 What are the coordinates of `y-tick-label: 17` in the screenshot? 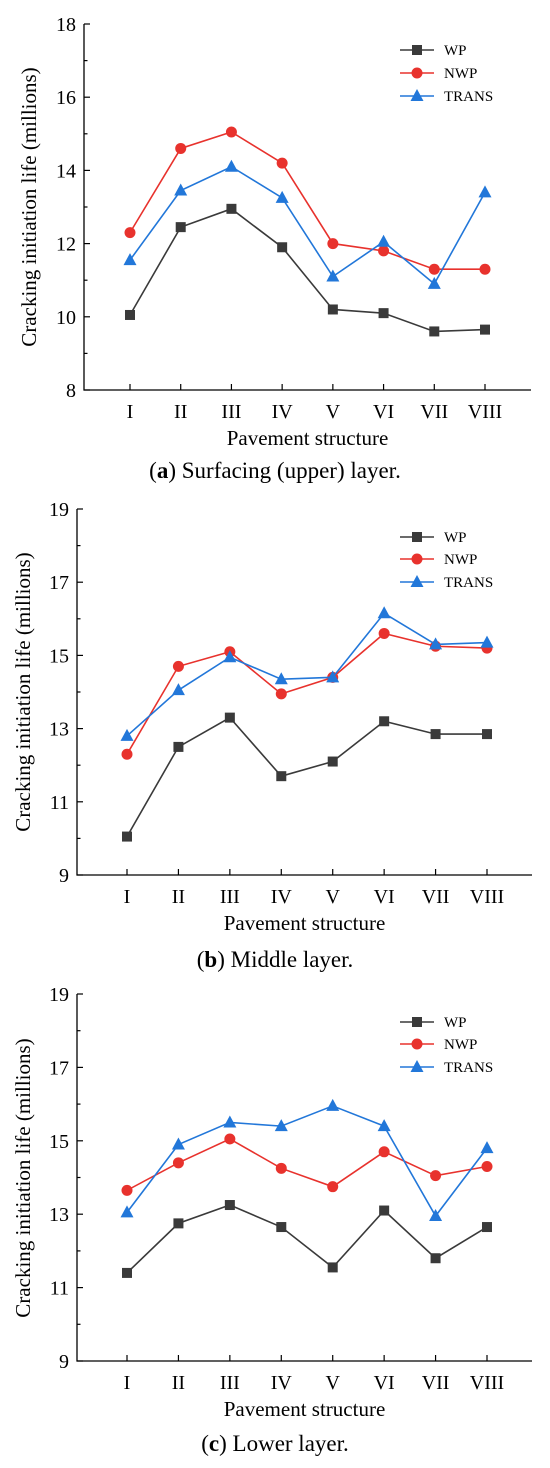 It's located at (59, 1068).